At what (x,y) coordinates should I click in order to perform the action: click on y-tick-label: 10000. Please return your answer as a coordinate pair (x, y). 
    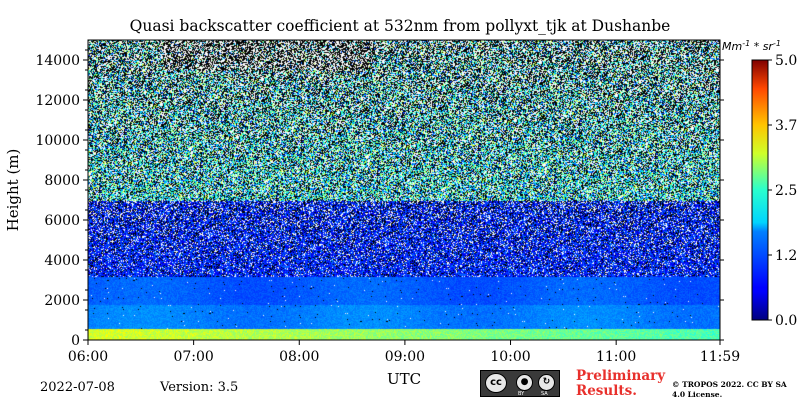
    Looking at the image, I should click on (57, 141).